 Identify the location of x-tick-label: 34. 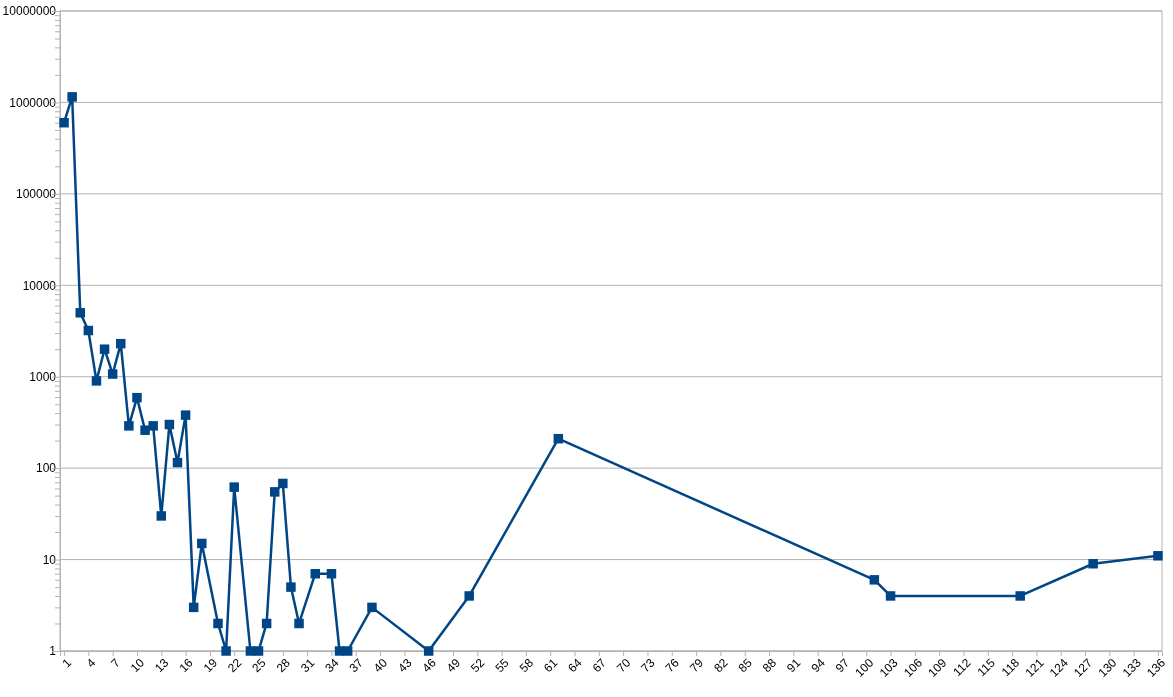
(332, 665).